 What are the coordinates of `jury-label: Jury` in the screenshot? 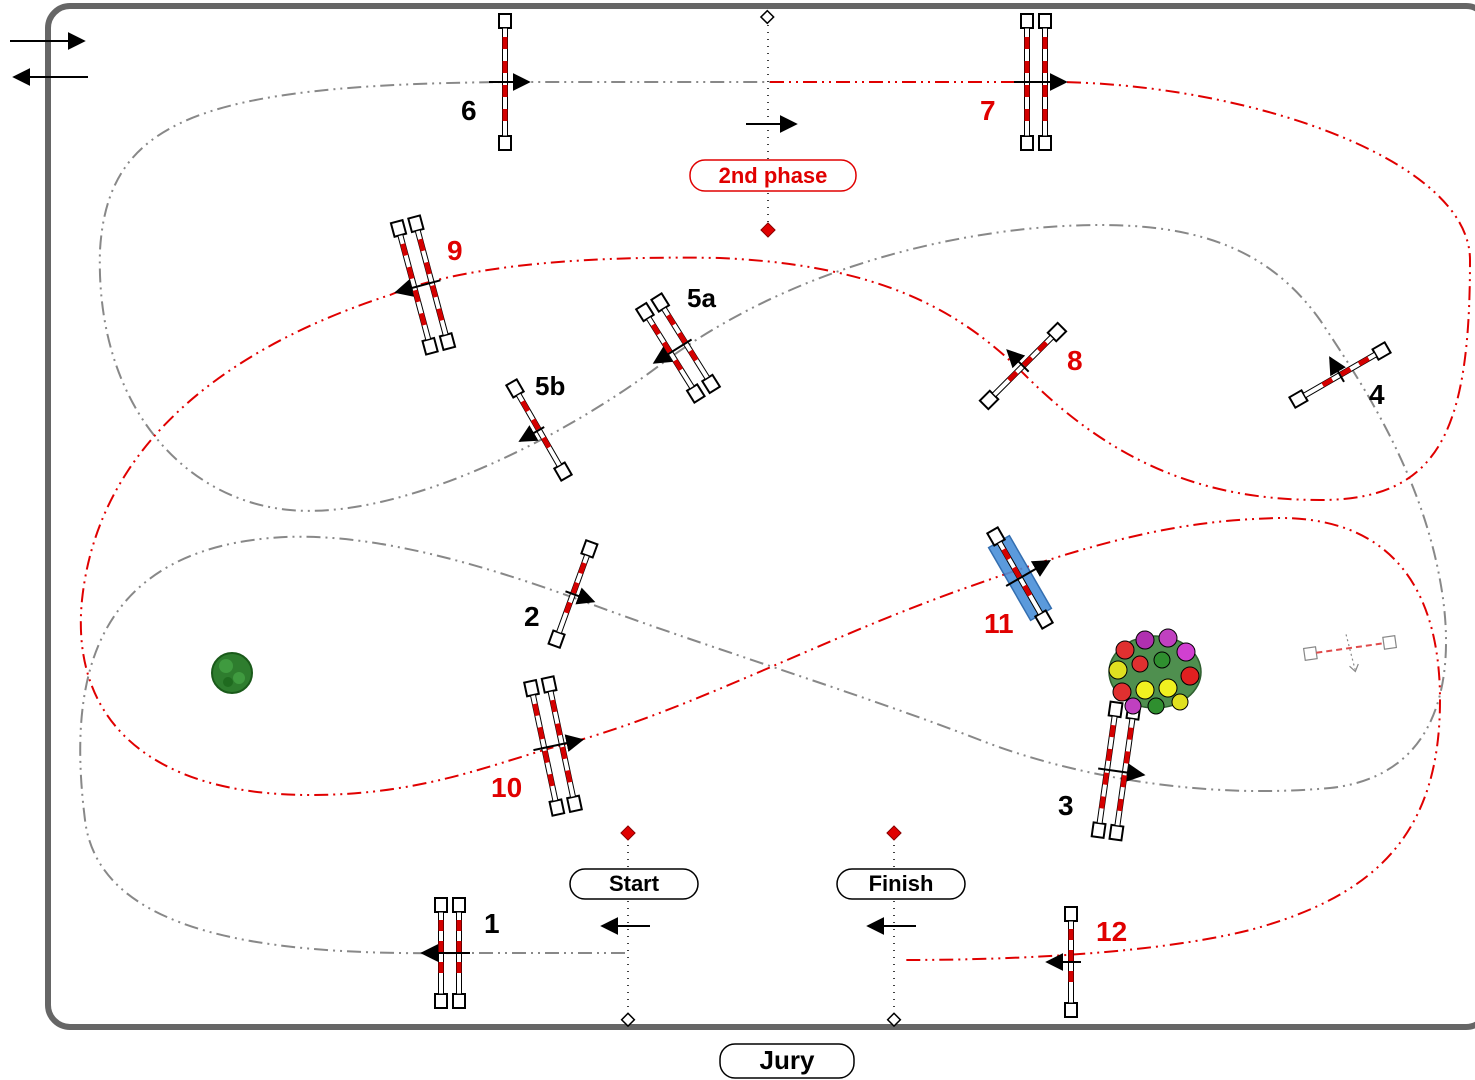 It's located at (787, 1060).